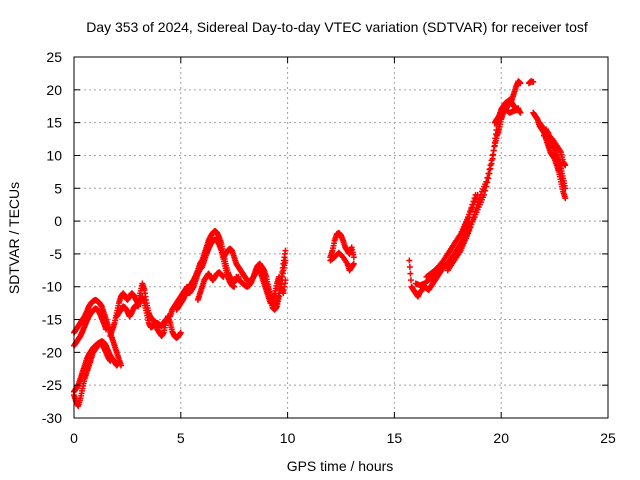 The height and width of the screenshot is (480, 640). Describe the element at coordinates (340, 466) in the screenshot. I see `x-axis-label: GPS time / hours` at that location.